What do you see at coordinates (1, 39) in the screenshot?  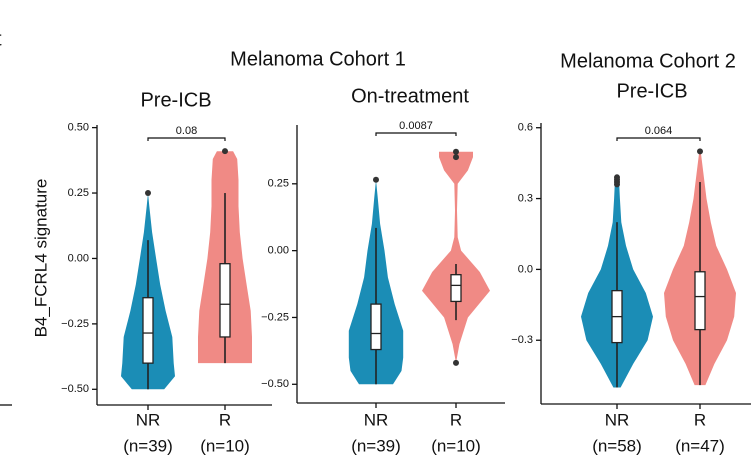 I see `cropped-text: t` at bounding box center [1, 39].